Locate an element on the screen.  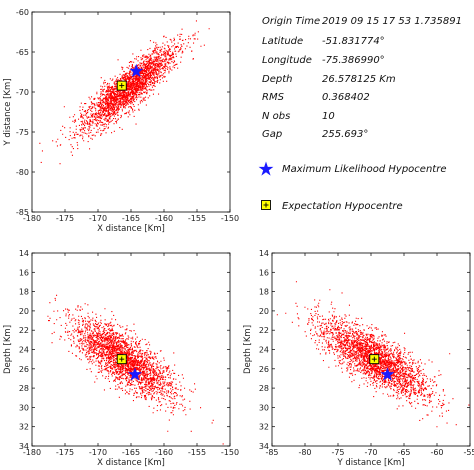
x-axis-label-yz: Y distance [Km] is located at coordinates (370, 463).